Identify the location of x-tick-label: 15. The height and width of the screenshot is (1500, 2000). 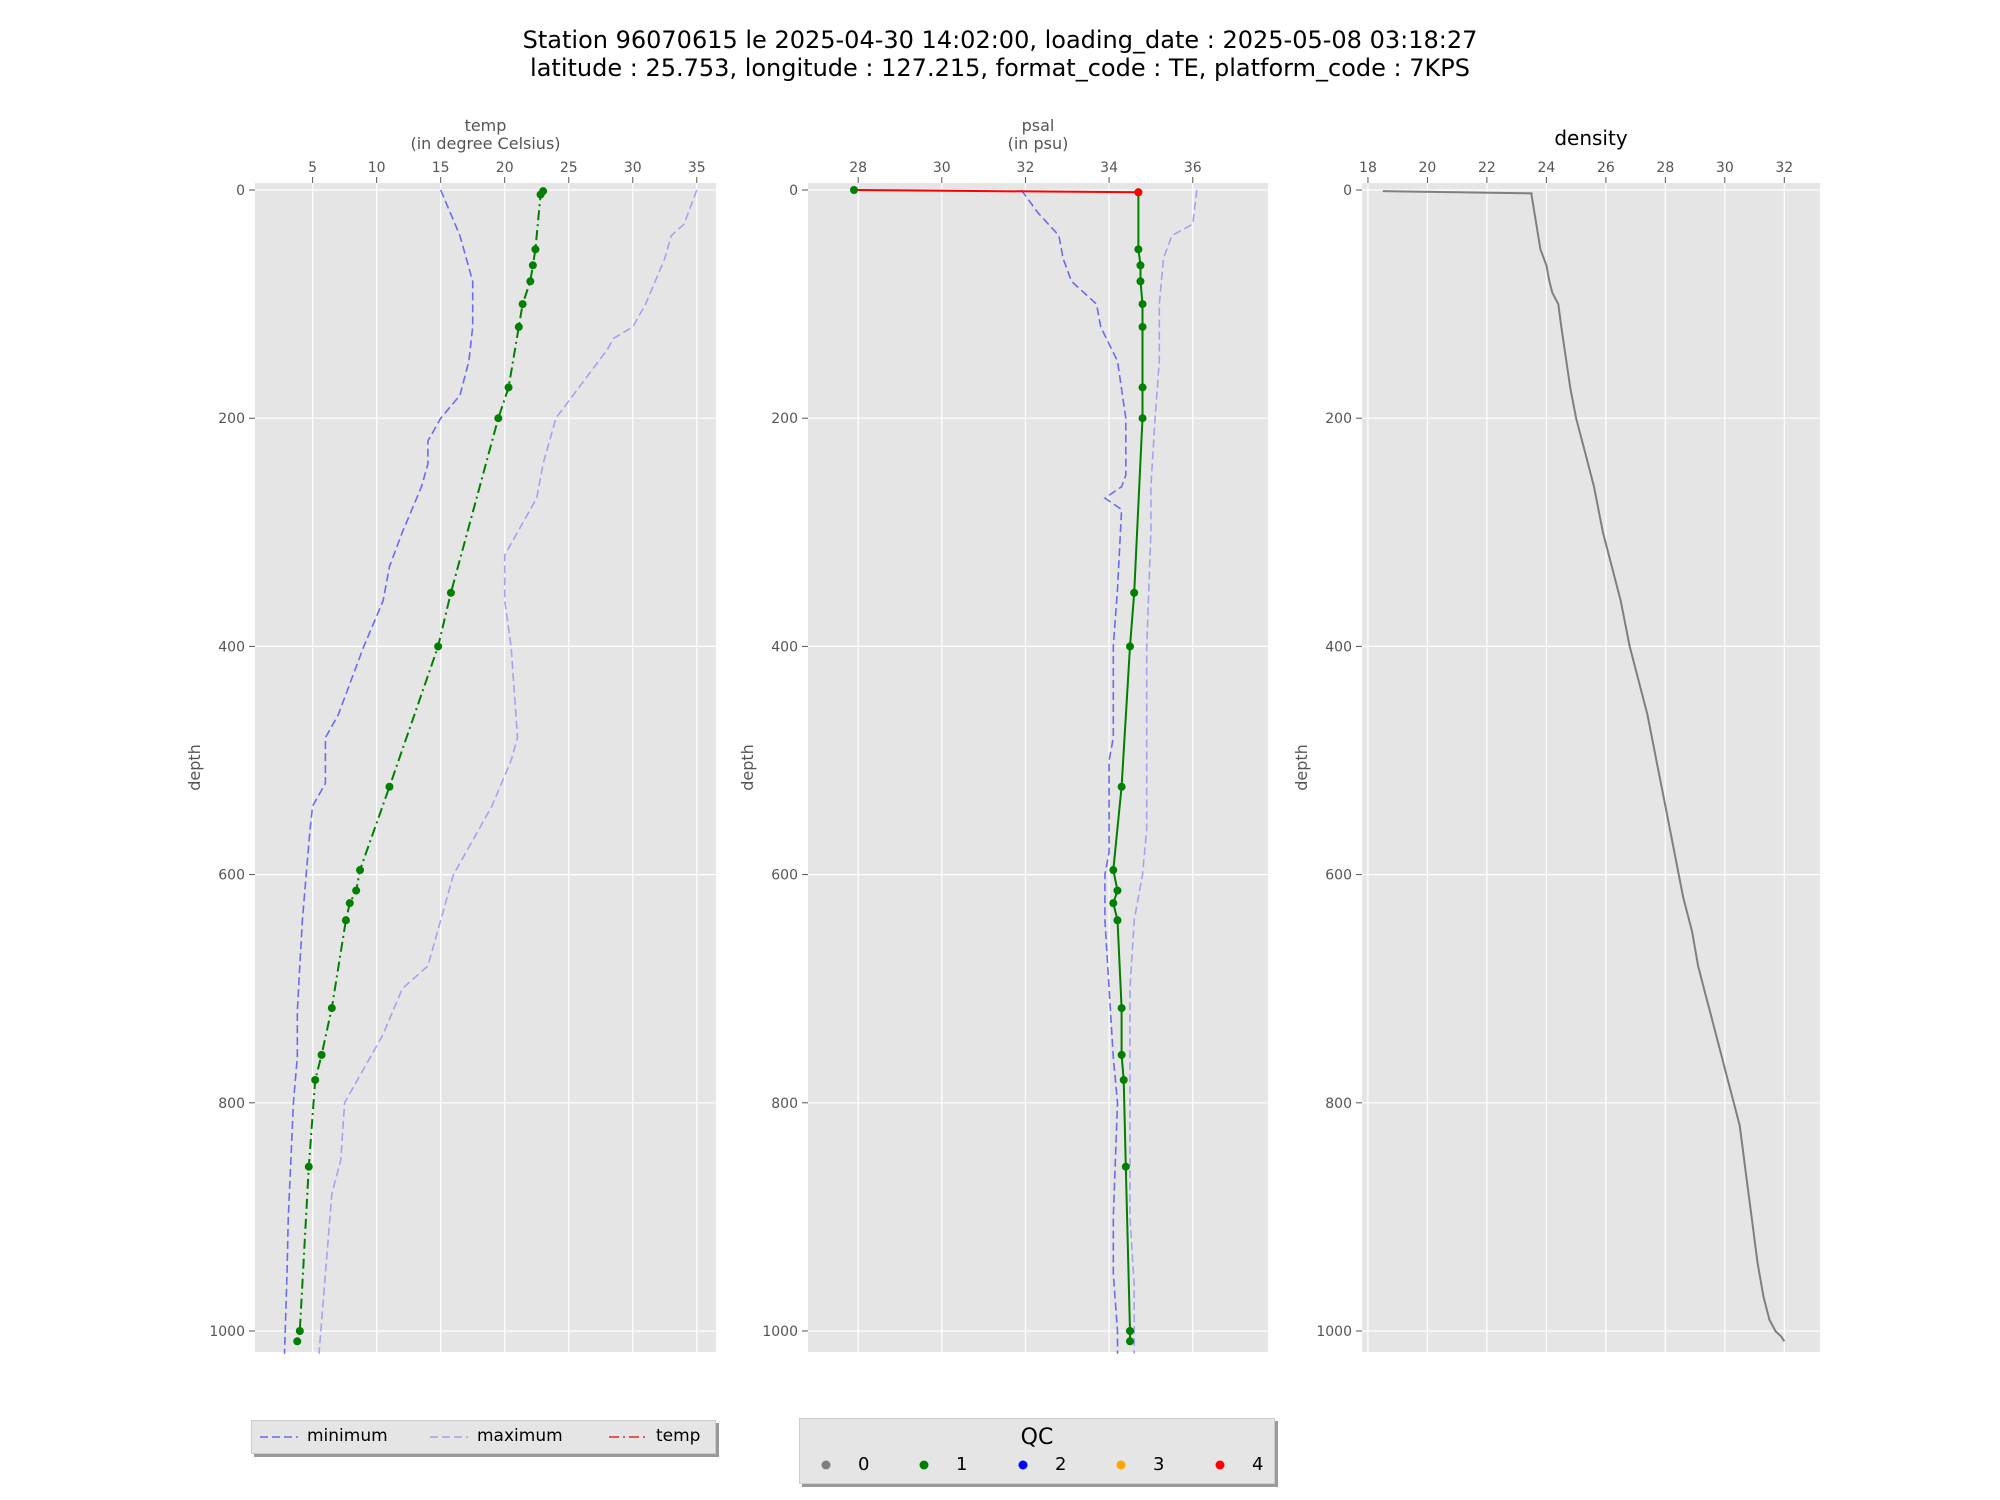
(441, 168).